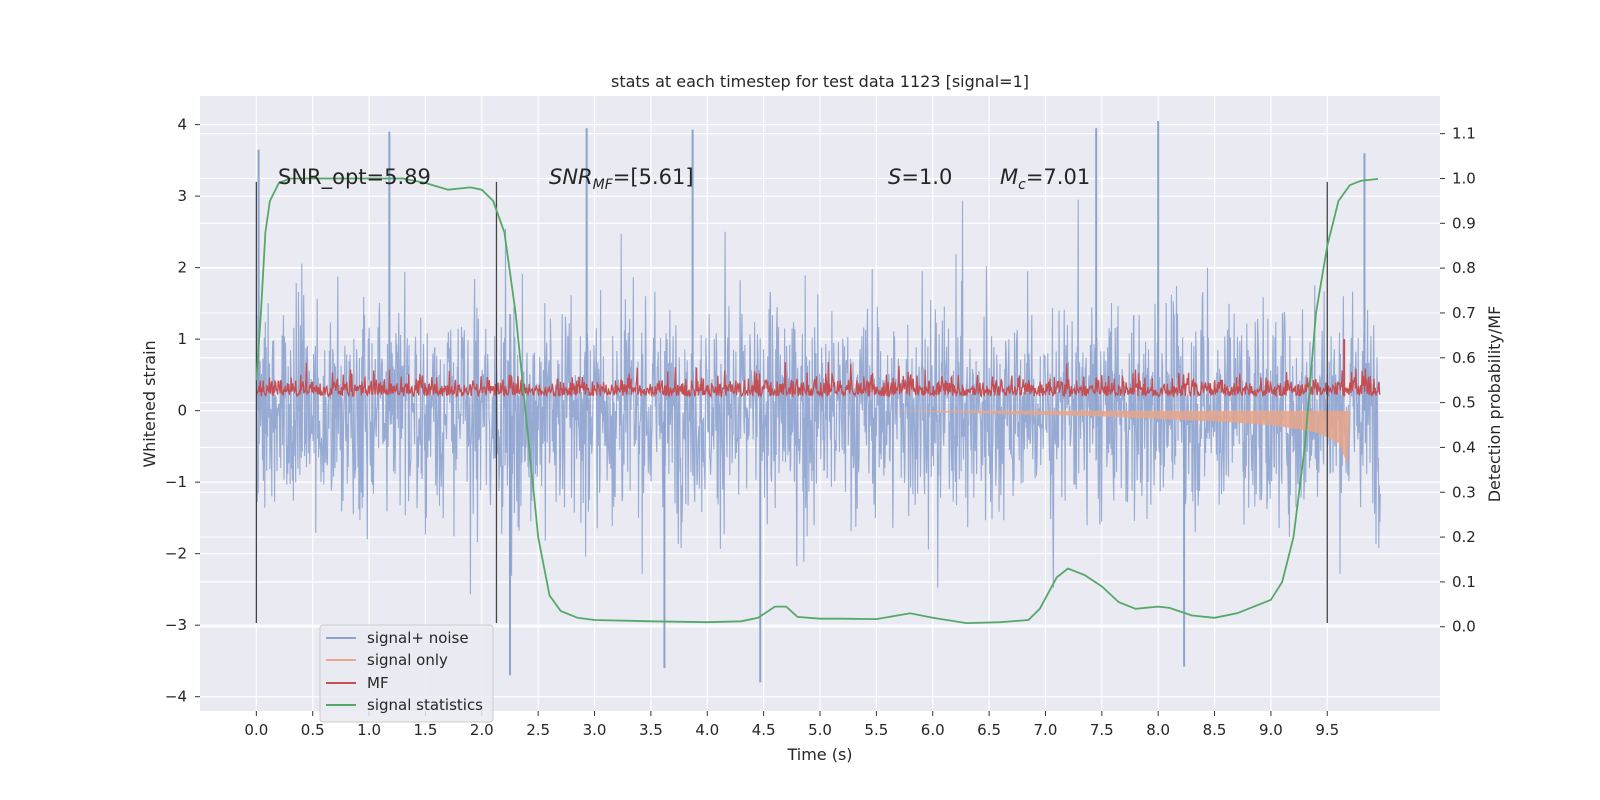 Image resolution: width=1600 pixels, height=800 pixels. I want to click on y-right-tick-label: 0.5, so click(1464, 403).